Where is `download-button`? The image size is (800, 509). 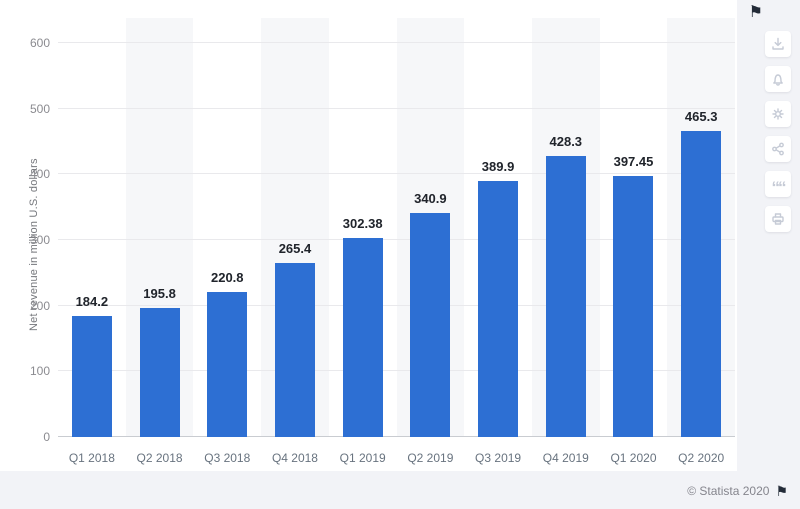 download-button is located at coordinates (778, 44).